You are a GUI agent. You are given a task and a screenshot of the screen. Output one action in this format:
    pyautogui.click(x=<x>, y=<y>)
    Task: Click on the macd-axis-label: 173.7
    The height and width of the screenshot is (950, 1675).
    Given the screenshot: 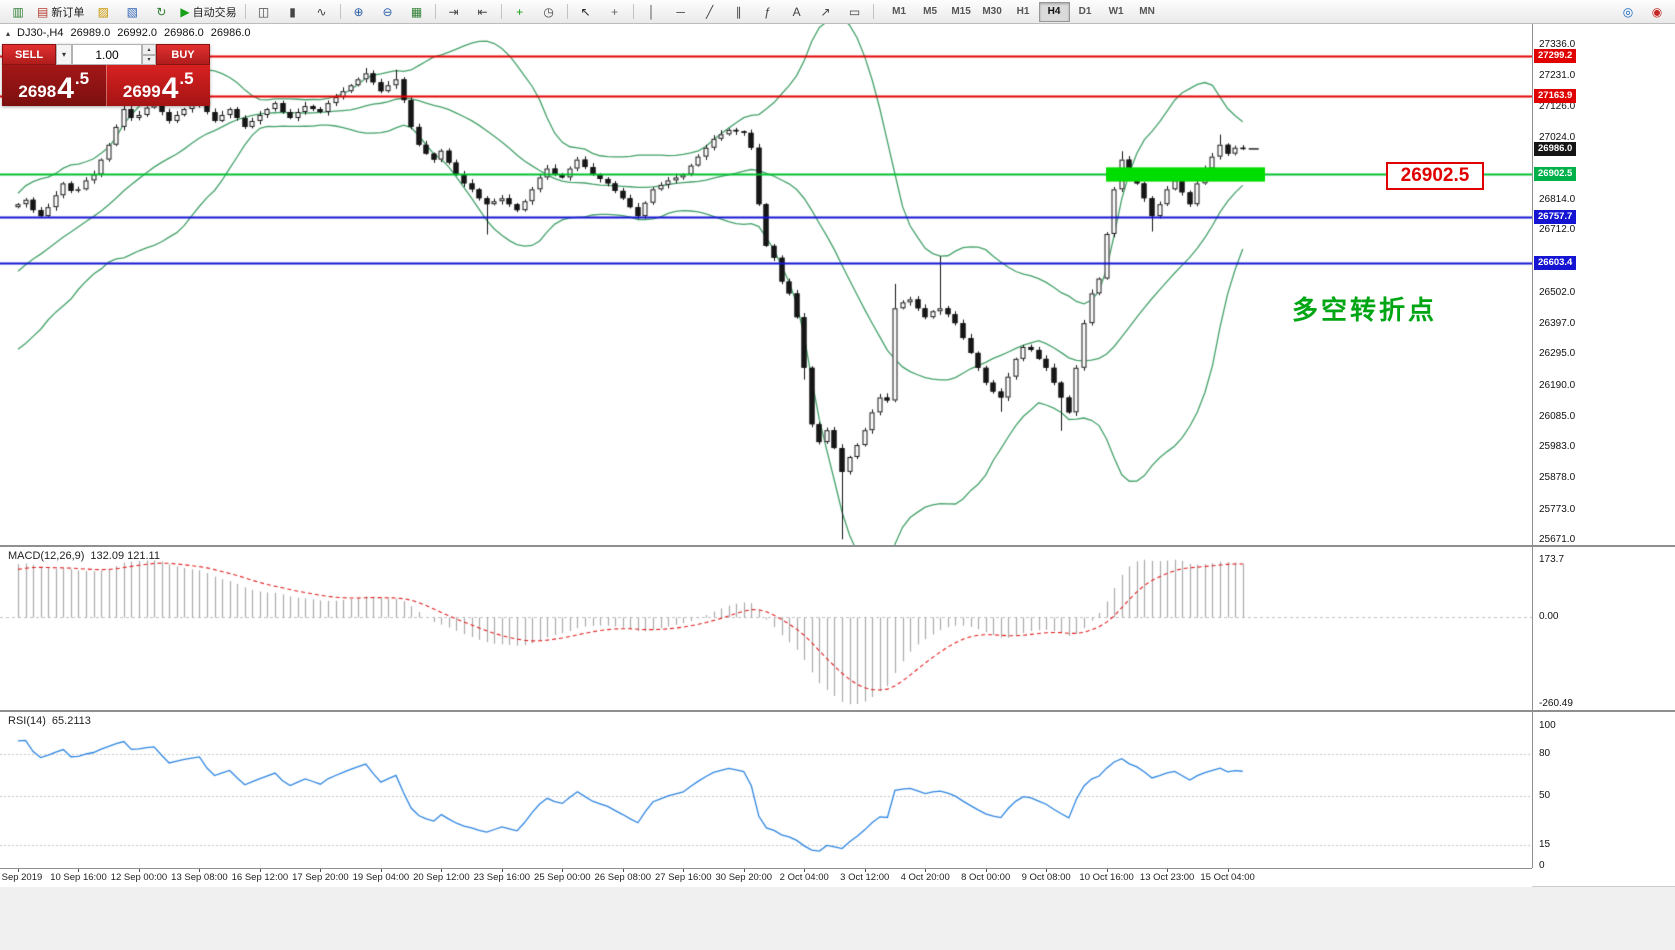 What is the action you would take?
    pyautogui.click(x=1552, y=559)
    